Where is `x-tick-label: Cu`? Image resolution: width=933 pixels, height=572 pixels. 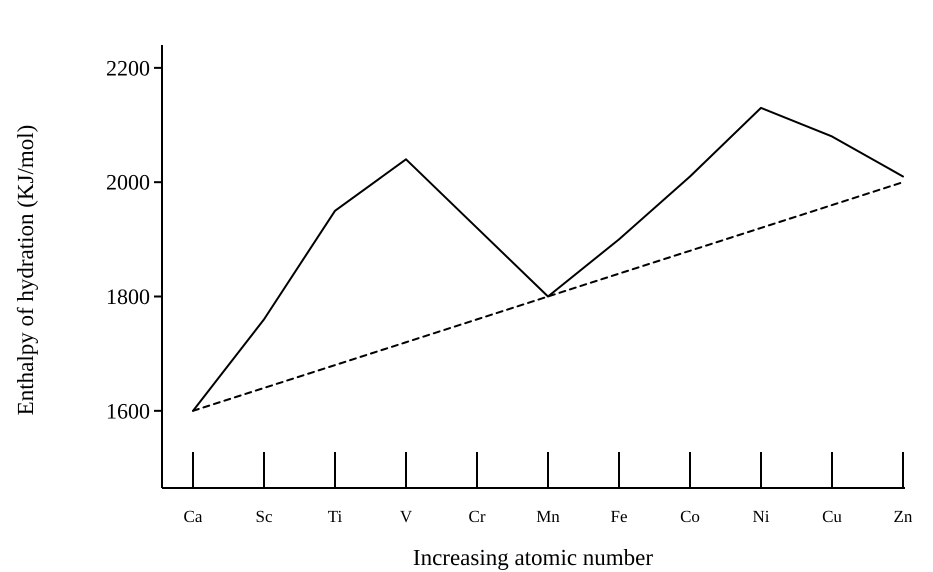
x-tick-label: Cu is located at coordinates (832, 516).